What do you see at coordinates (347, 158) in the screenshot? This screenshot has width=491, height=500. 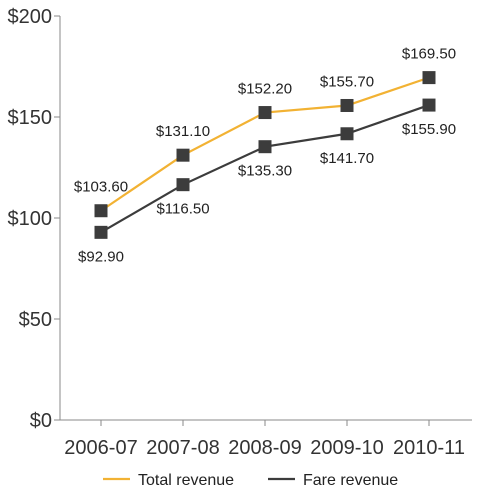 I see `data-label: $141.70` at bounding box center [347, 158].